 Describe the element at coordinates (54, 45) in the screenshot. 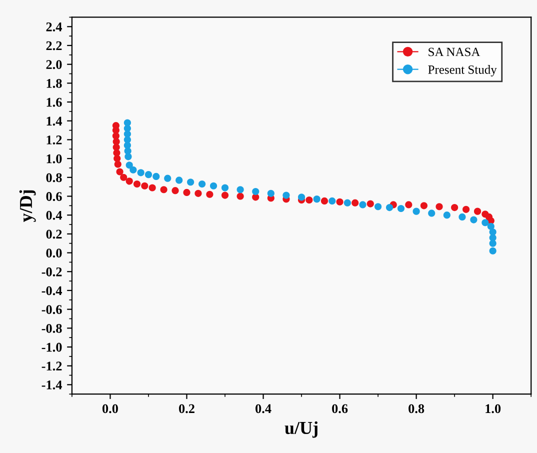

I see `y-tick-label: 2.2` at that location.